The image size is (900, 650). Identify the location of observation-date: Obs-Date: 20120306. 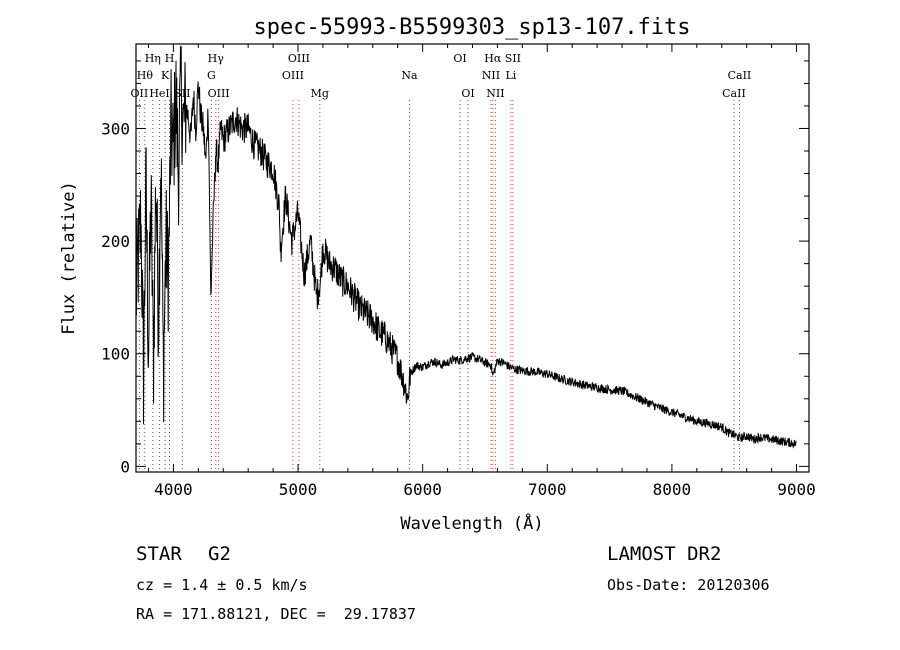
(688, 585).